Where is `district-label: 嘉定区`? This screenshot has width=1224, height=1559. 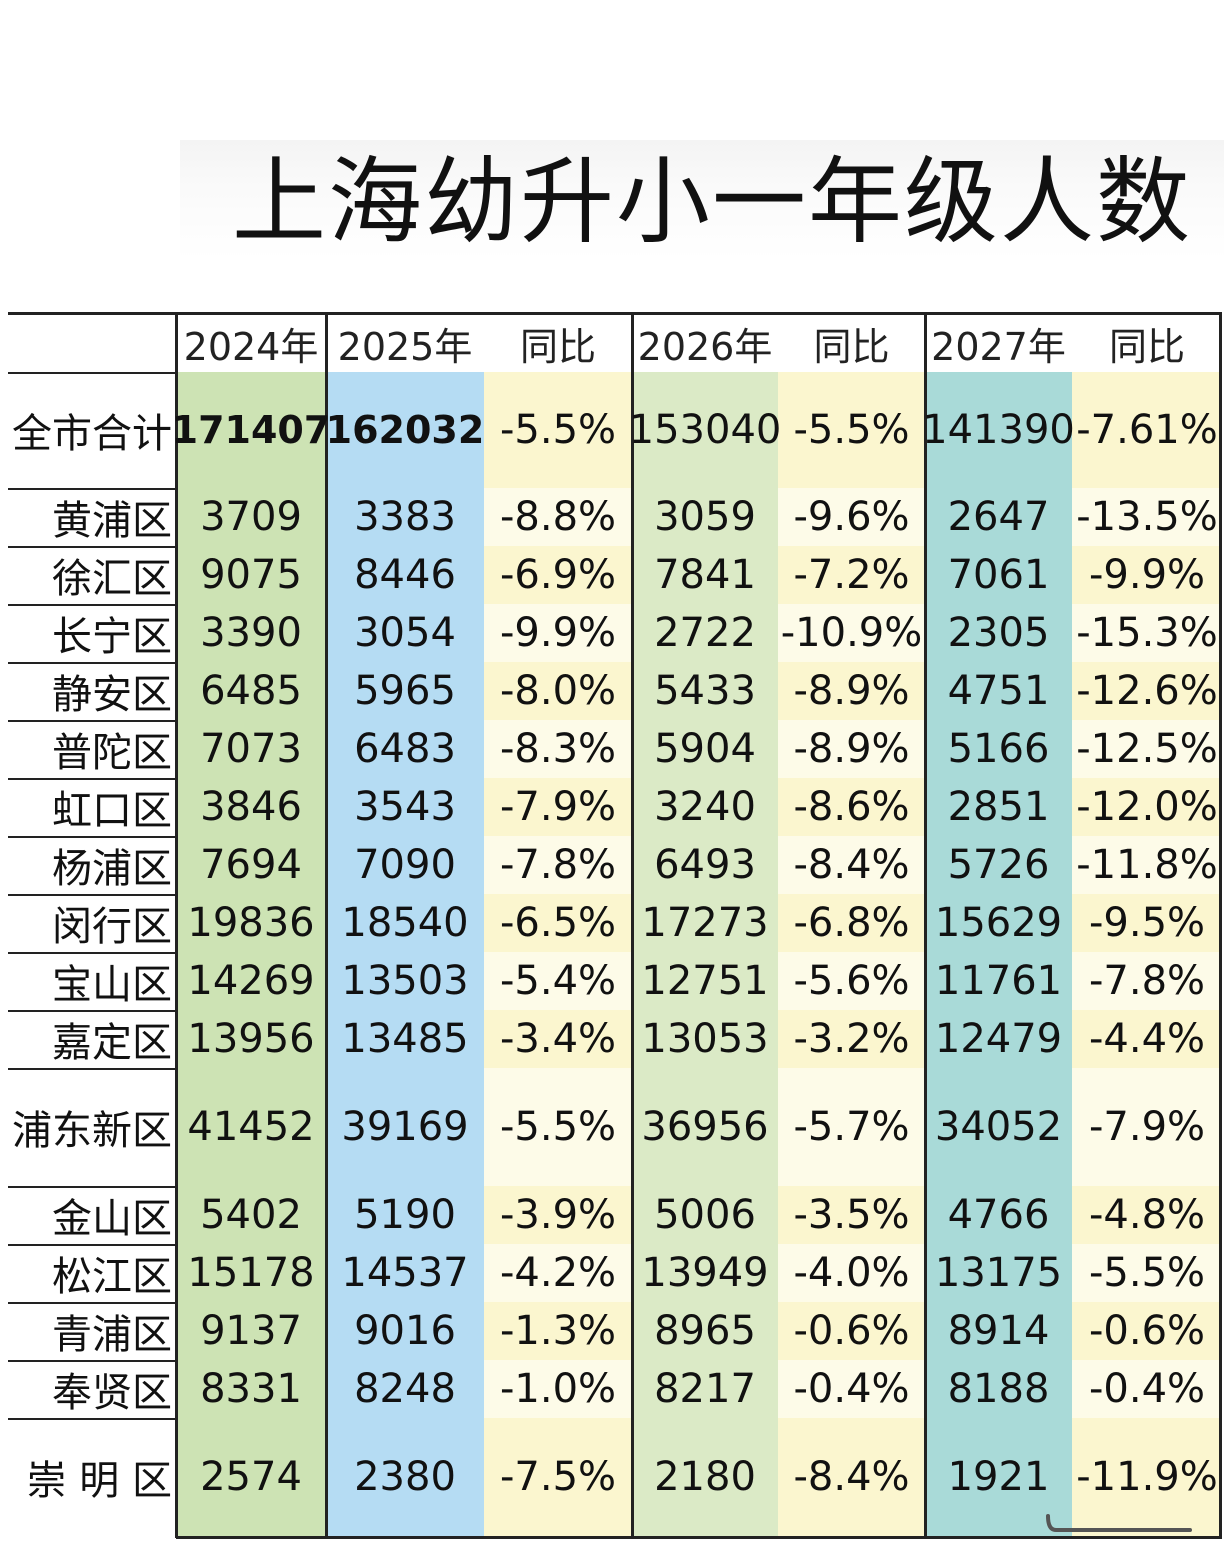
district-label: 嘉定区 is located at coordinates (112, 1043).